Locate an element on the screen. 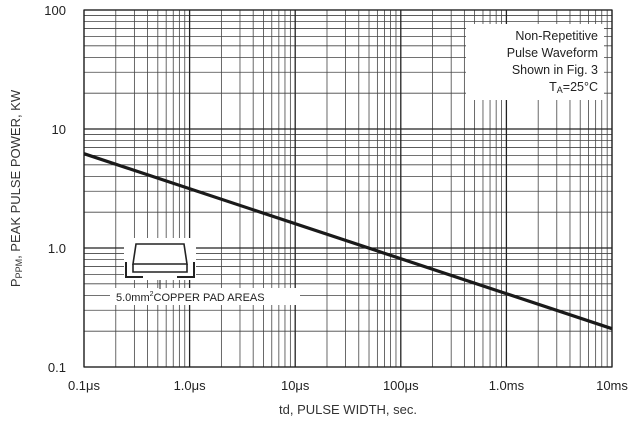  x-tick-label: 100μs is located at coordinates (401, 385).